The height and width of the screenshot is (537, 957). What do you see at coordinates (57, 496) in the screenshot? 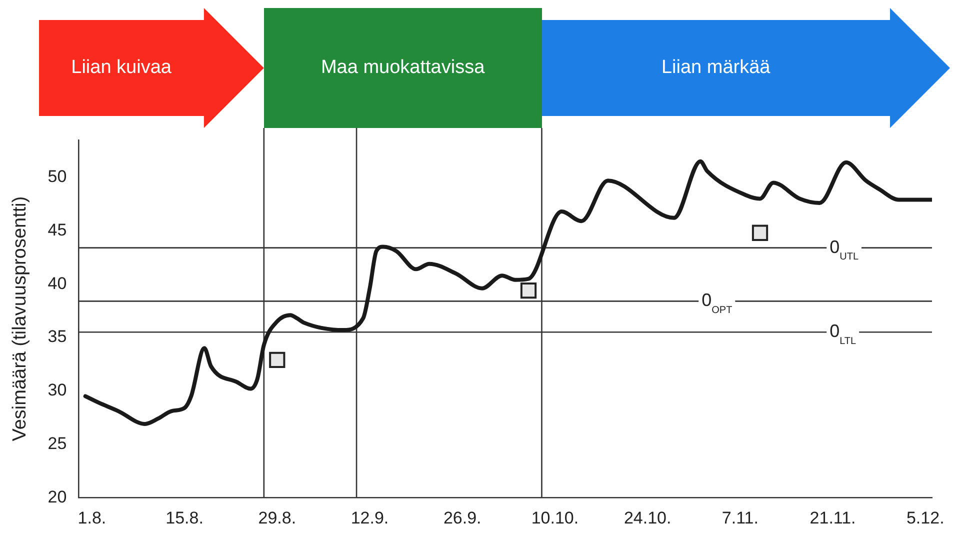
I see `y-tick-label: 20` at bounding box center [57, 496].